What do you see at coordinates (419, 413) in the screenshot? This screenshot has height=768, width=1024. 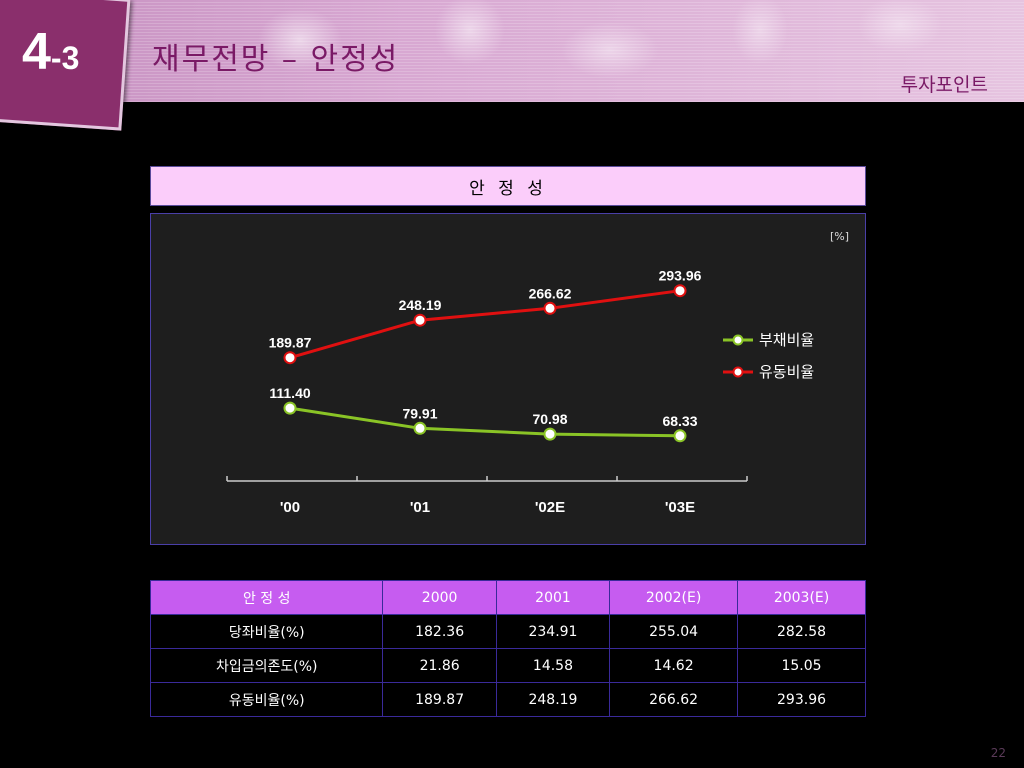 I see `data-label: 79.91` at bounding box center [419, 413].